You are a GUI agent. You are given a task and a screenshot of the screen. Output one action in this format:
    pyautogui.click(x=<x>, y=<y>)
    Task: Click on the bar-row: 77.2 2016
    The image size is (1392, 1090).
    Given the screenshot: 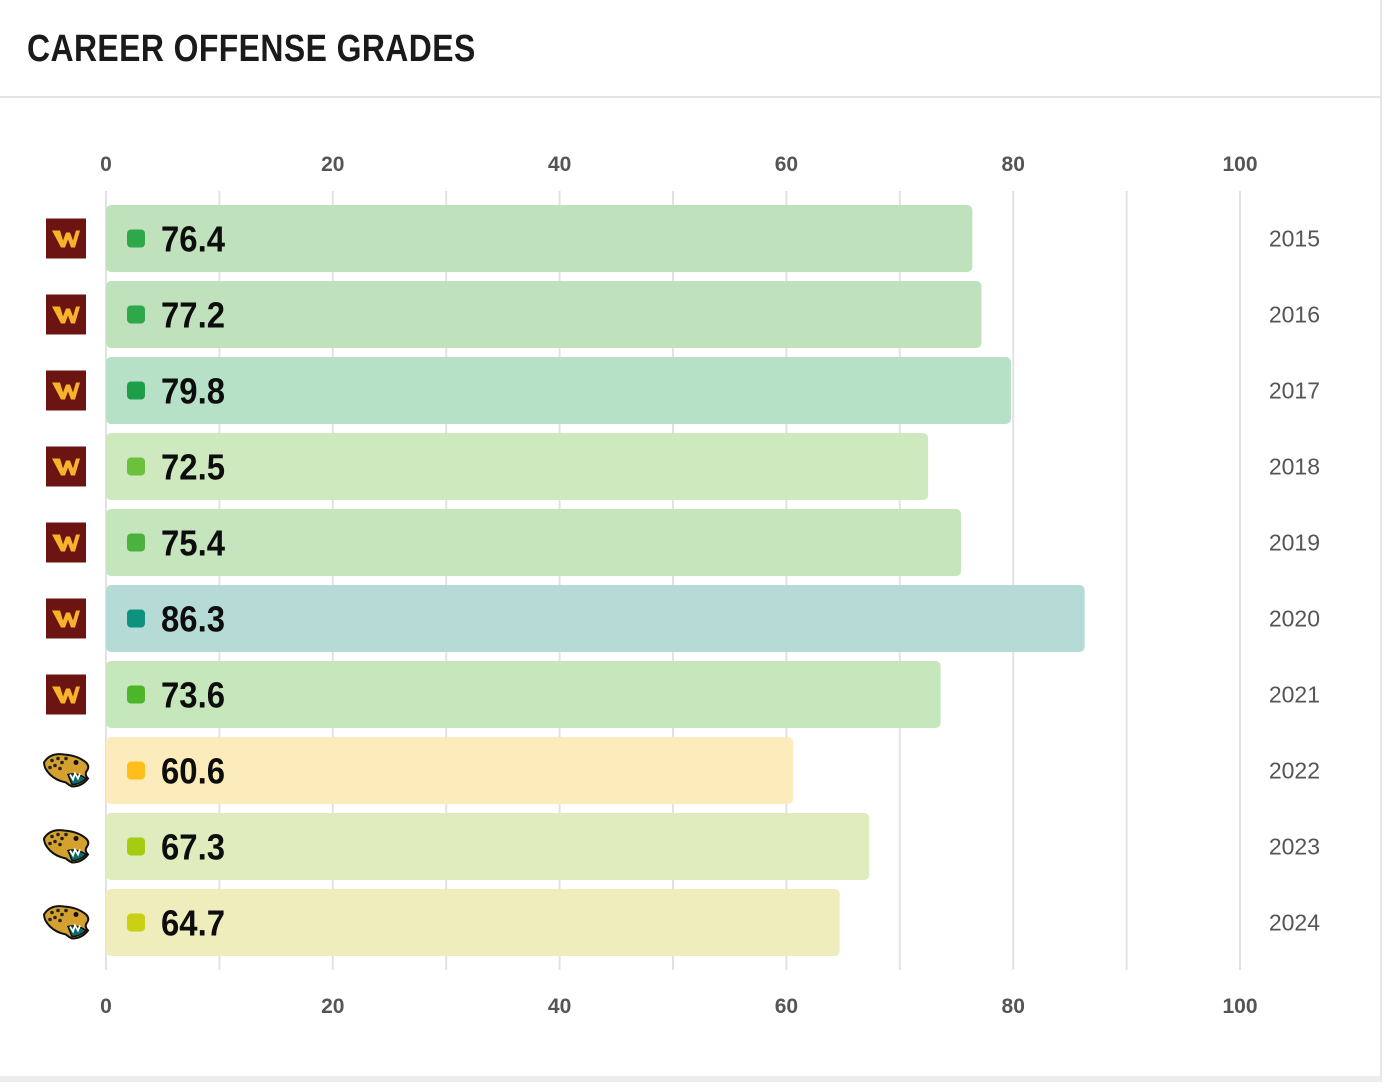 What is the action you would take?
    pyautogui.click(x=683, y=314)
    